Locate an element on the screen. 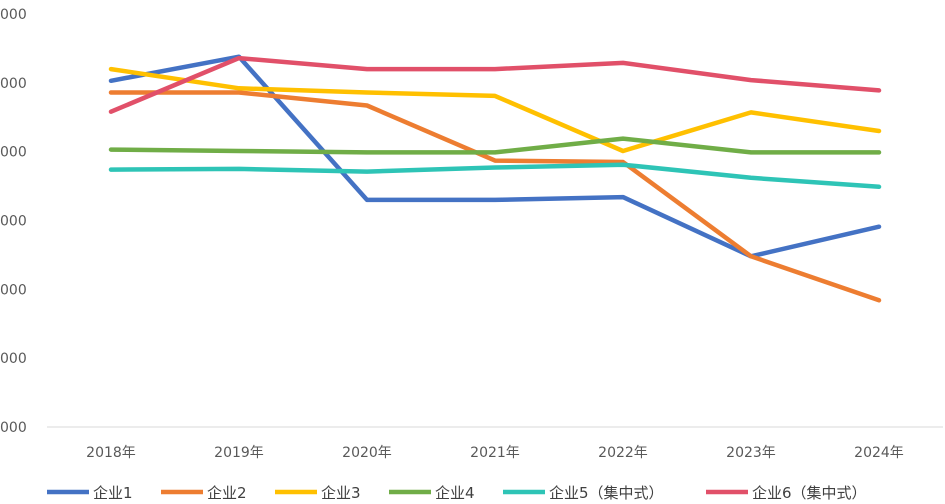 The height and width of the screenshot is (504, 945). legend-label: 企业2 is located at coordinates (227, 493).